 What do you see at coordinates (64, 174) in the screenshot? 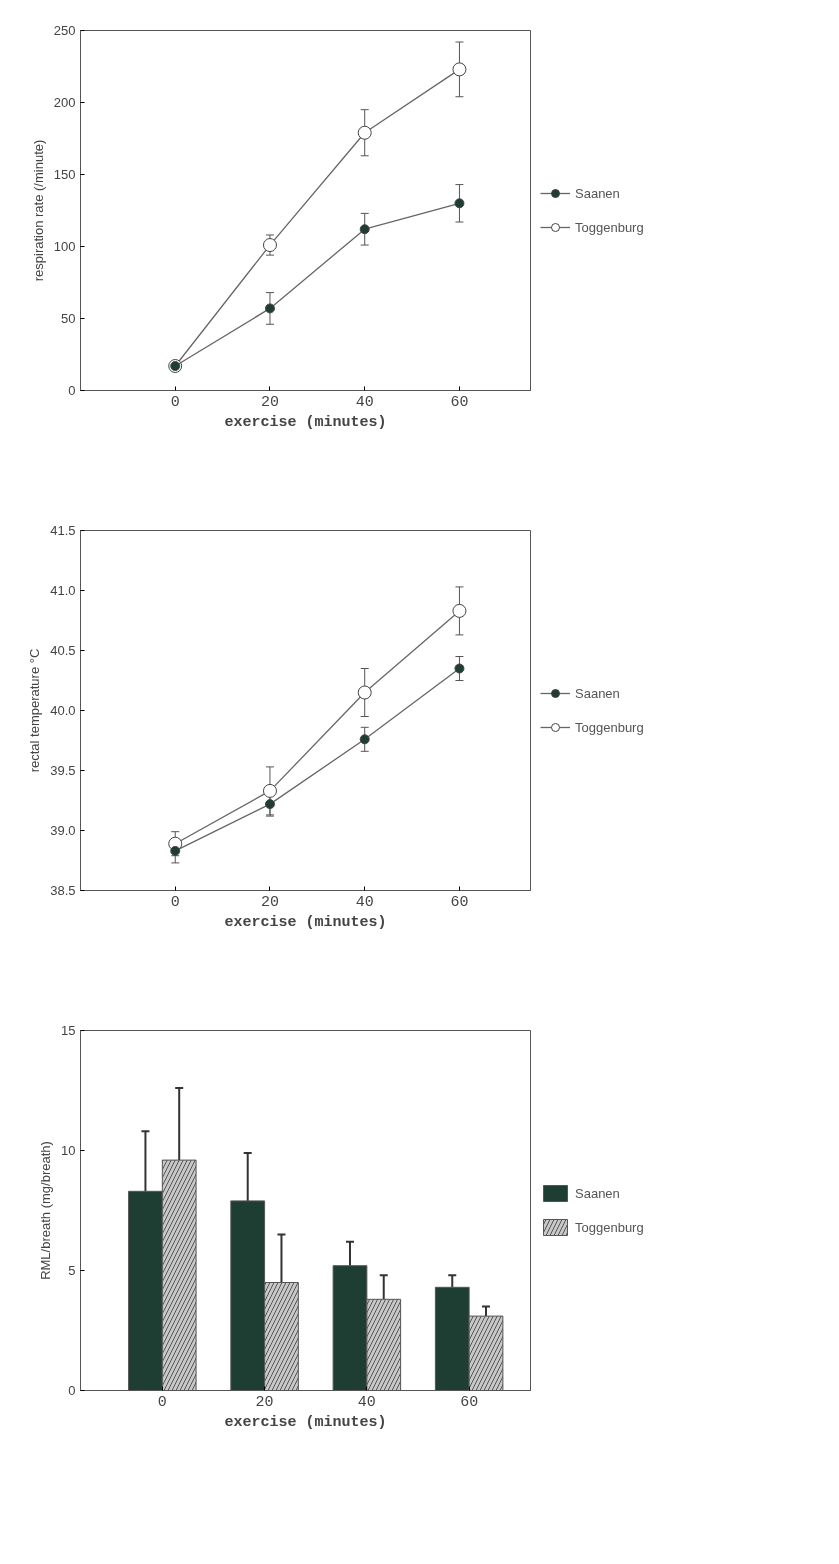
I see `y-tick-label: 150` at bounding box center [64, 174].